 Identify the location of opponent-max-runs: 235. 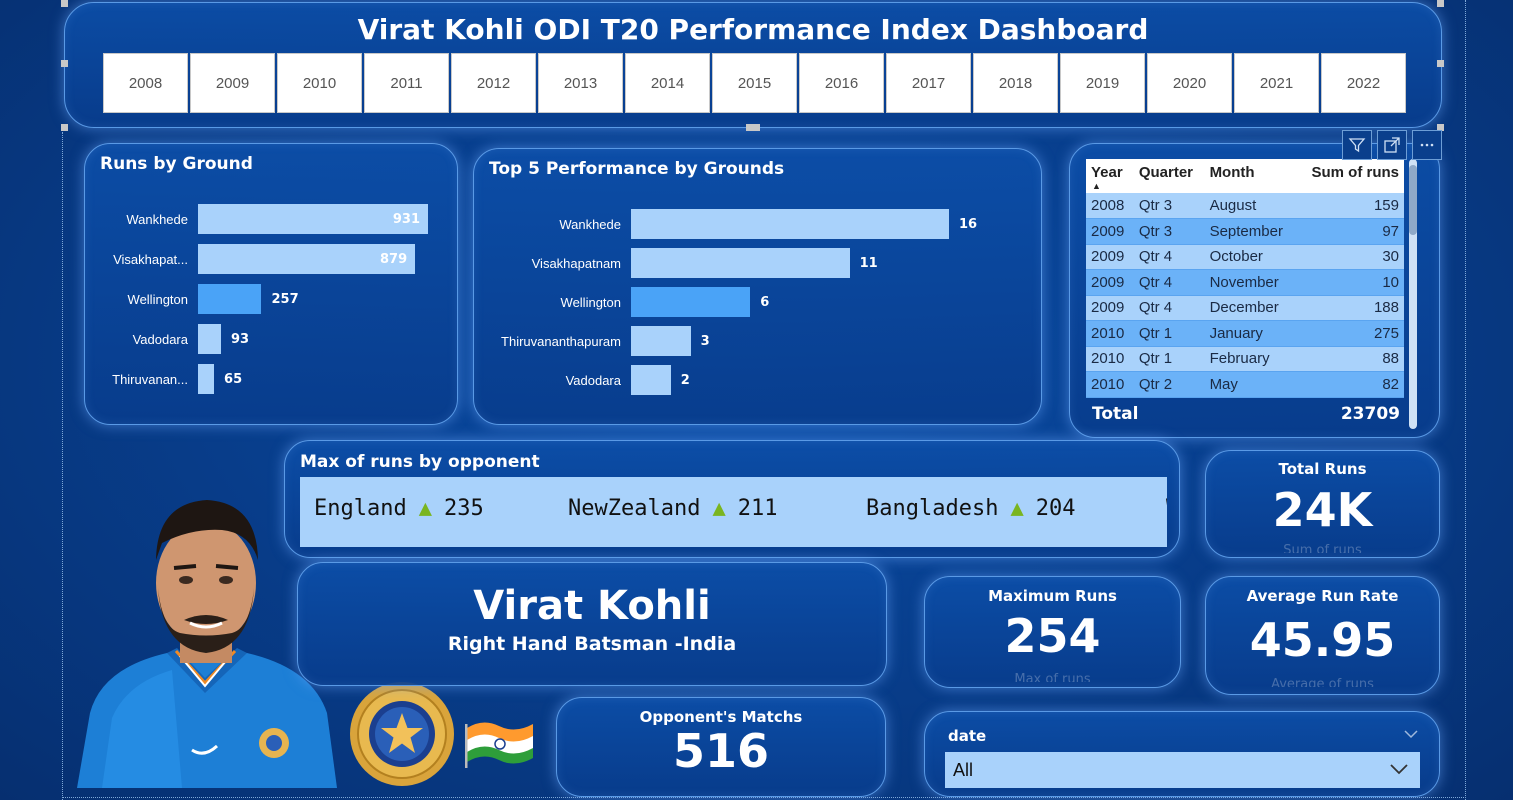
(463, 508).